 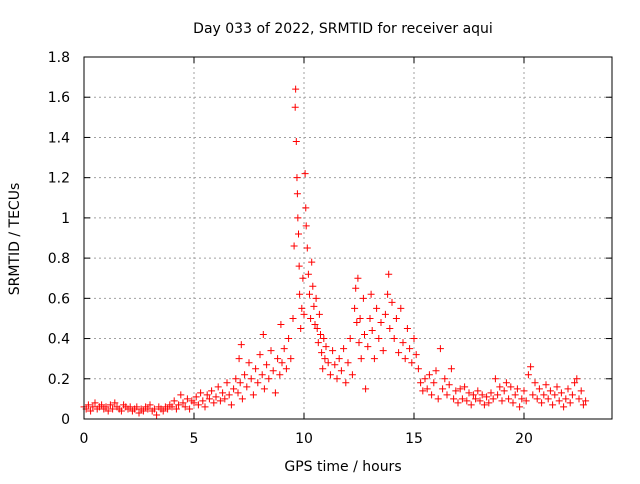 What do you see at coordinates (59, 380) in the screenshot?
I see `y-tick-label: 0.2` at bounding box center [59, 380].